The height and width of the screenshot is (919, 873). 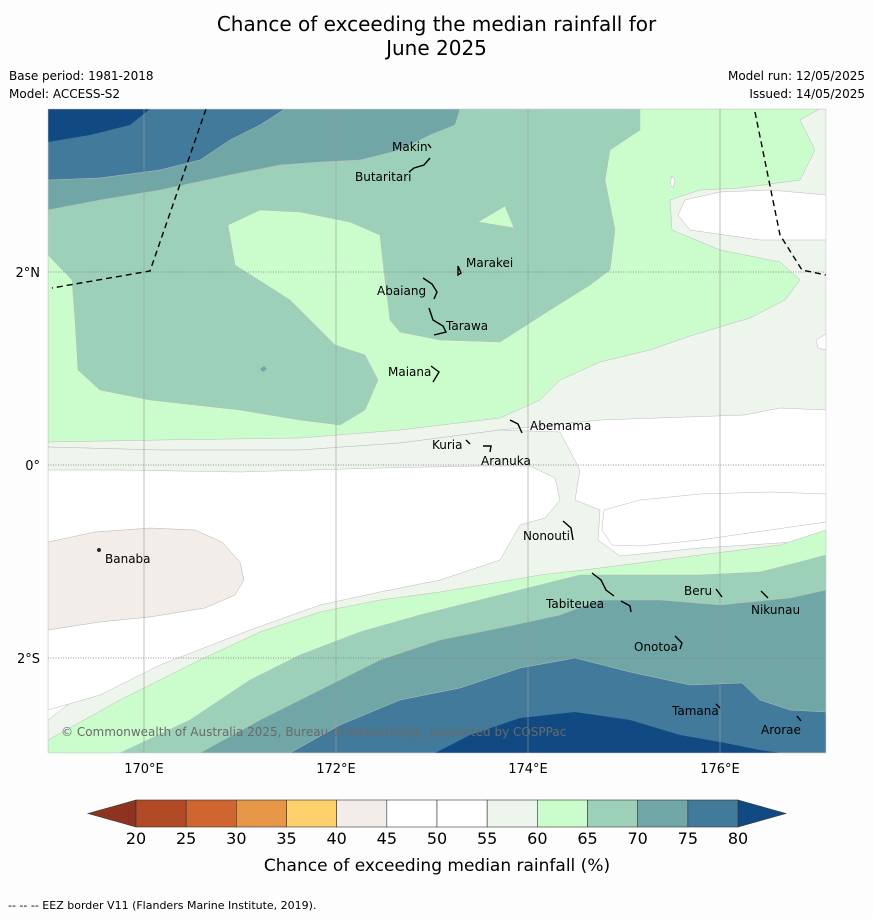 What do you see at coordinates (81, 76) in the screenshot?
I see `base-period: Base period: 1981-2018` at bounding box center [81, 76].